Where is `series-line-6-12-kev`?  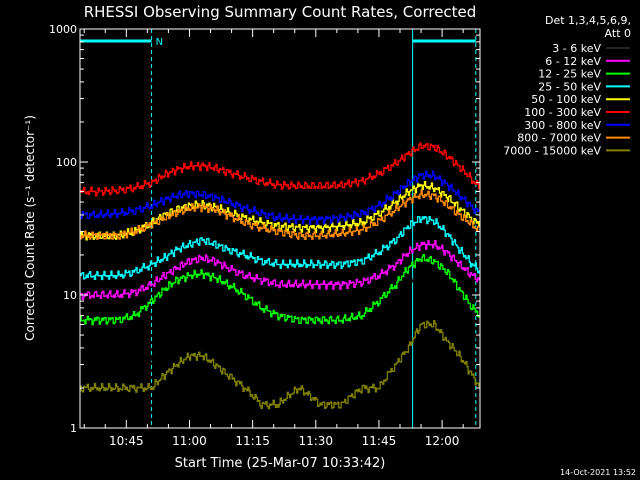 series-line-6-12-kev is located at coordinates (280, 270).